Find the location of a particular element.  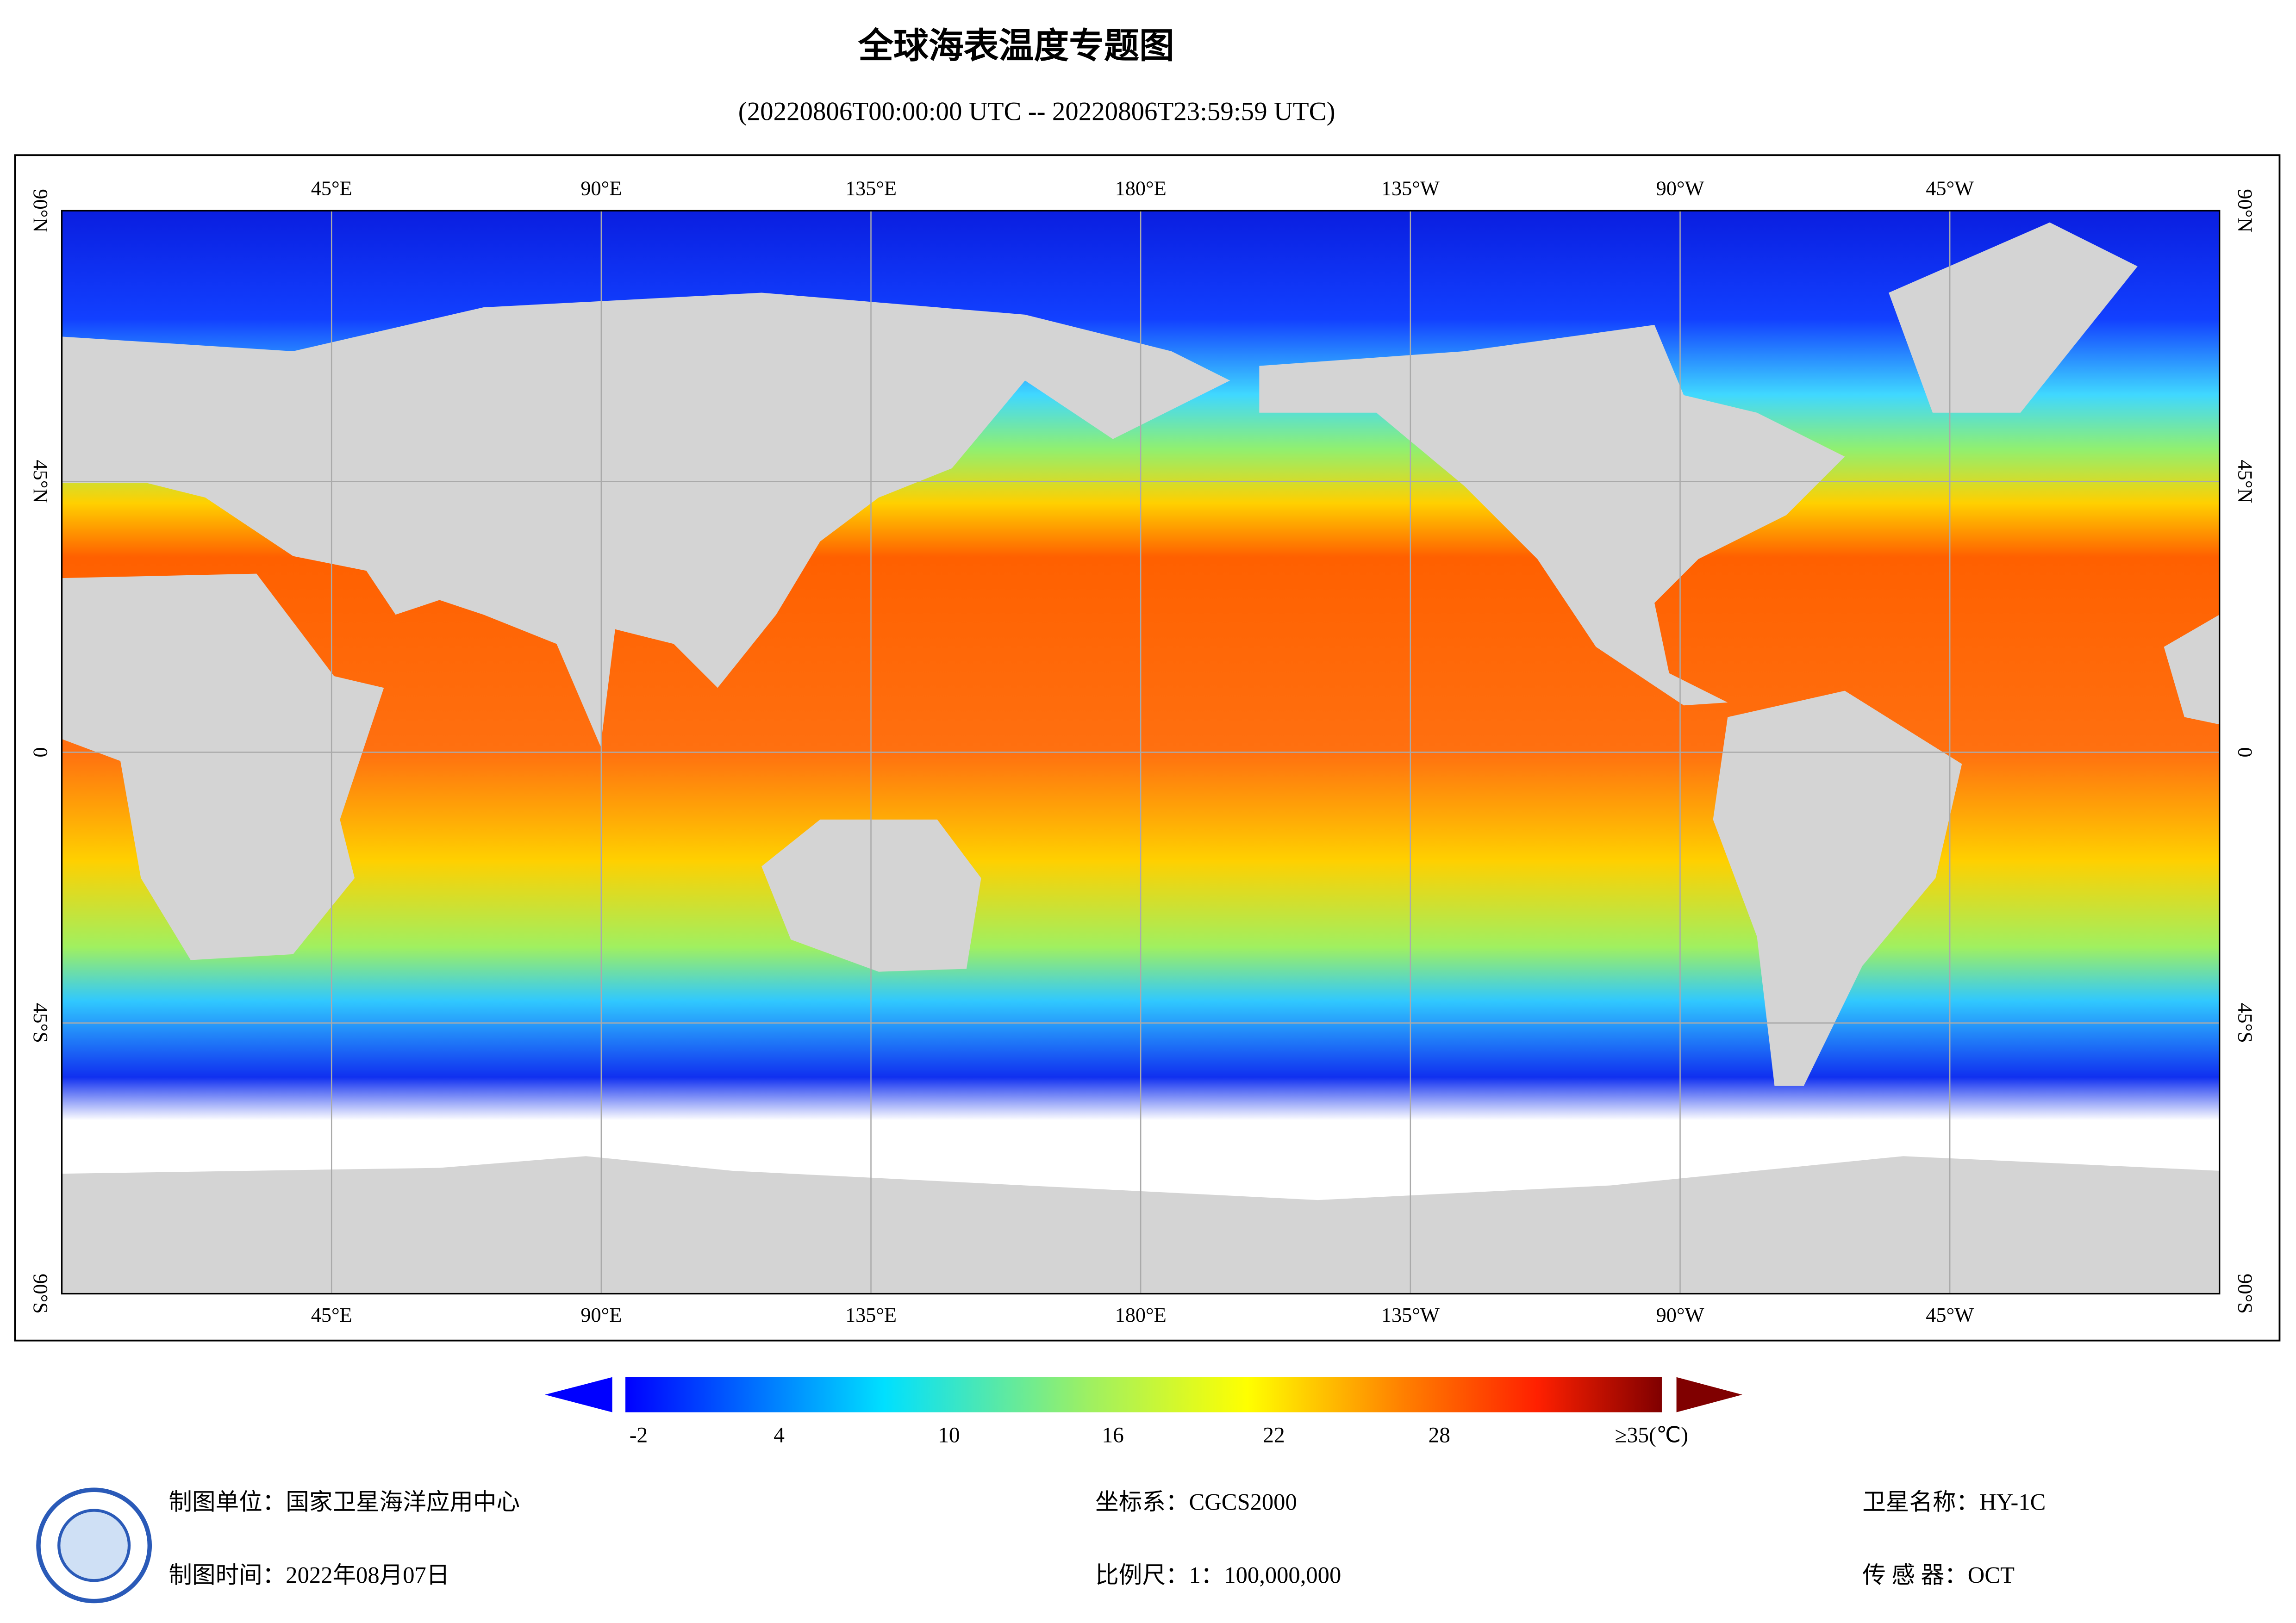

longitude-label-top: 90°W is located at coordinates (1680, 188).